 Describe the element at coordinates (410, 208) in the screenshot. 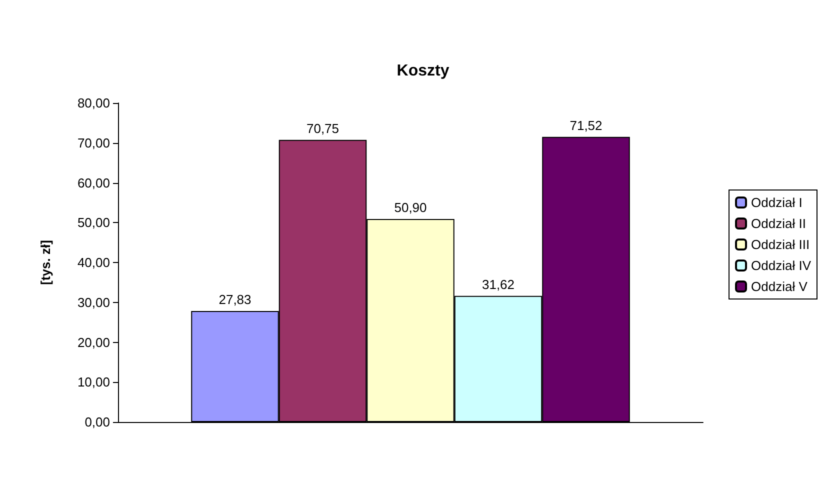

I see `data-label: 50,90` at that location.